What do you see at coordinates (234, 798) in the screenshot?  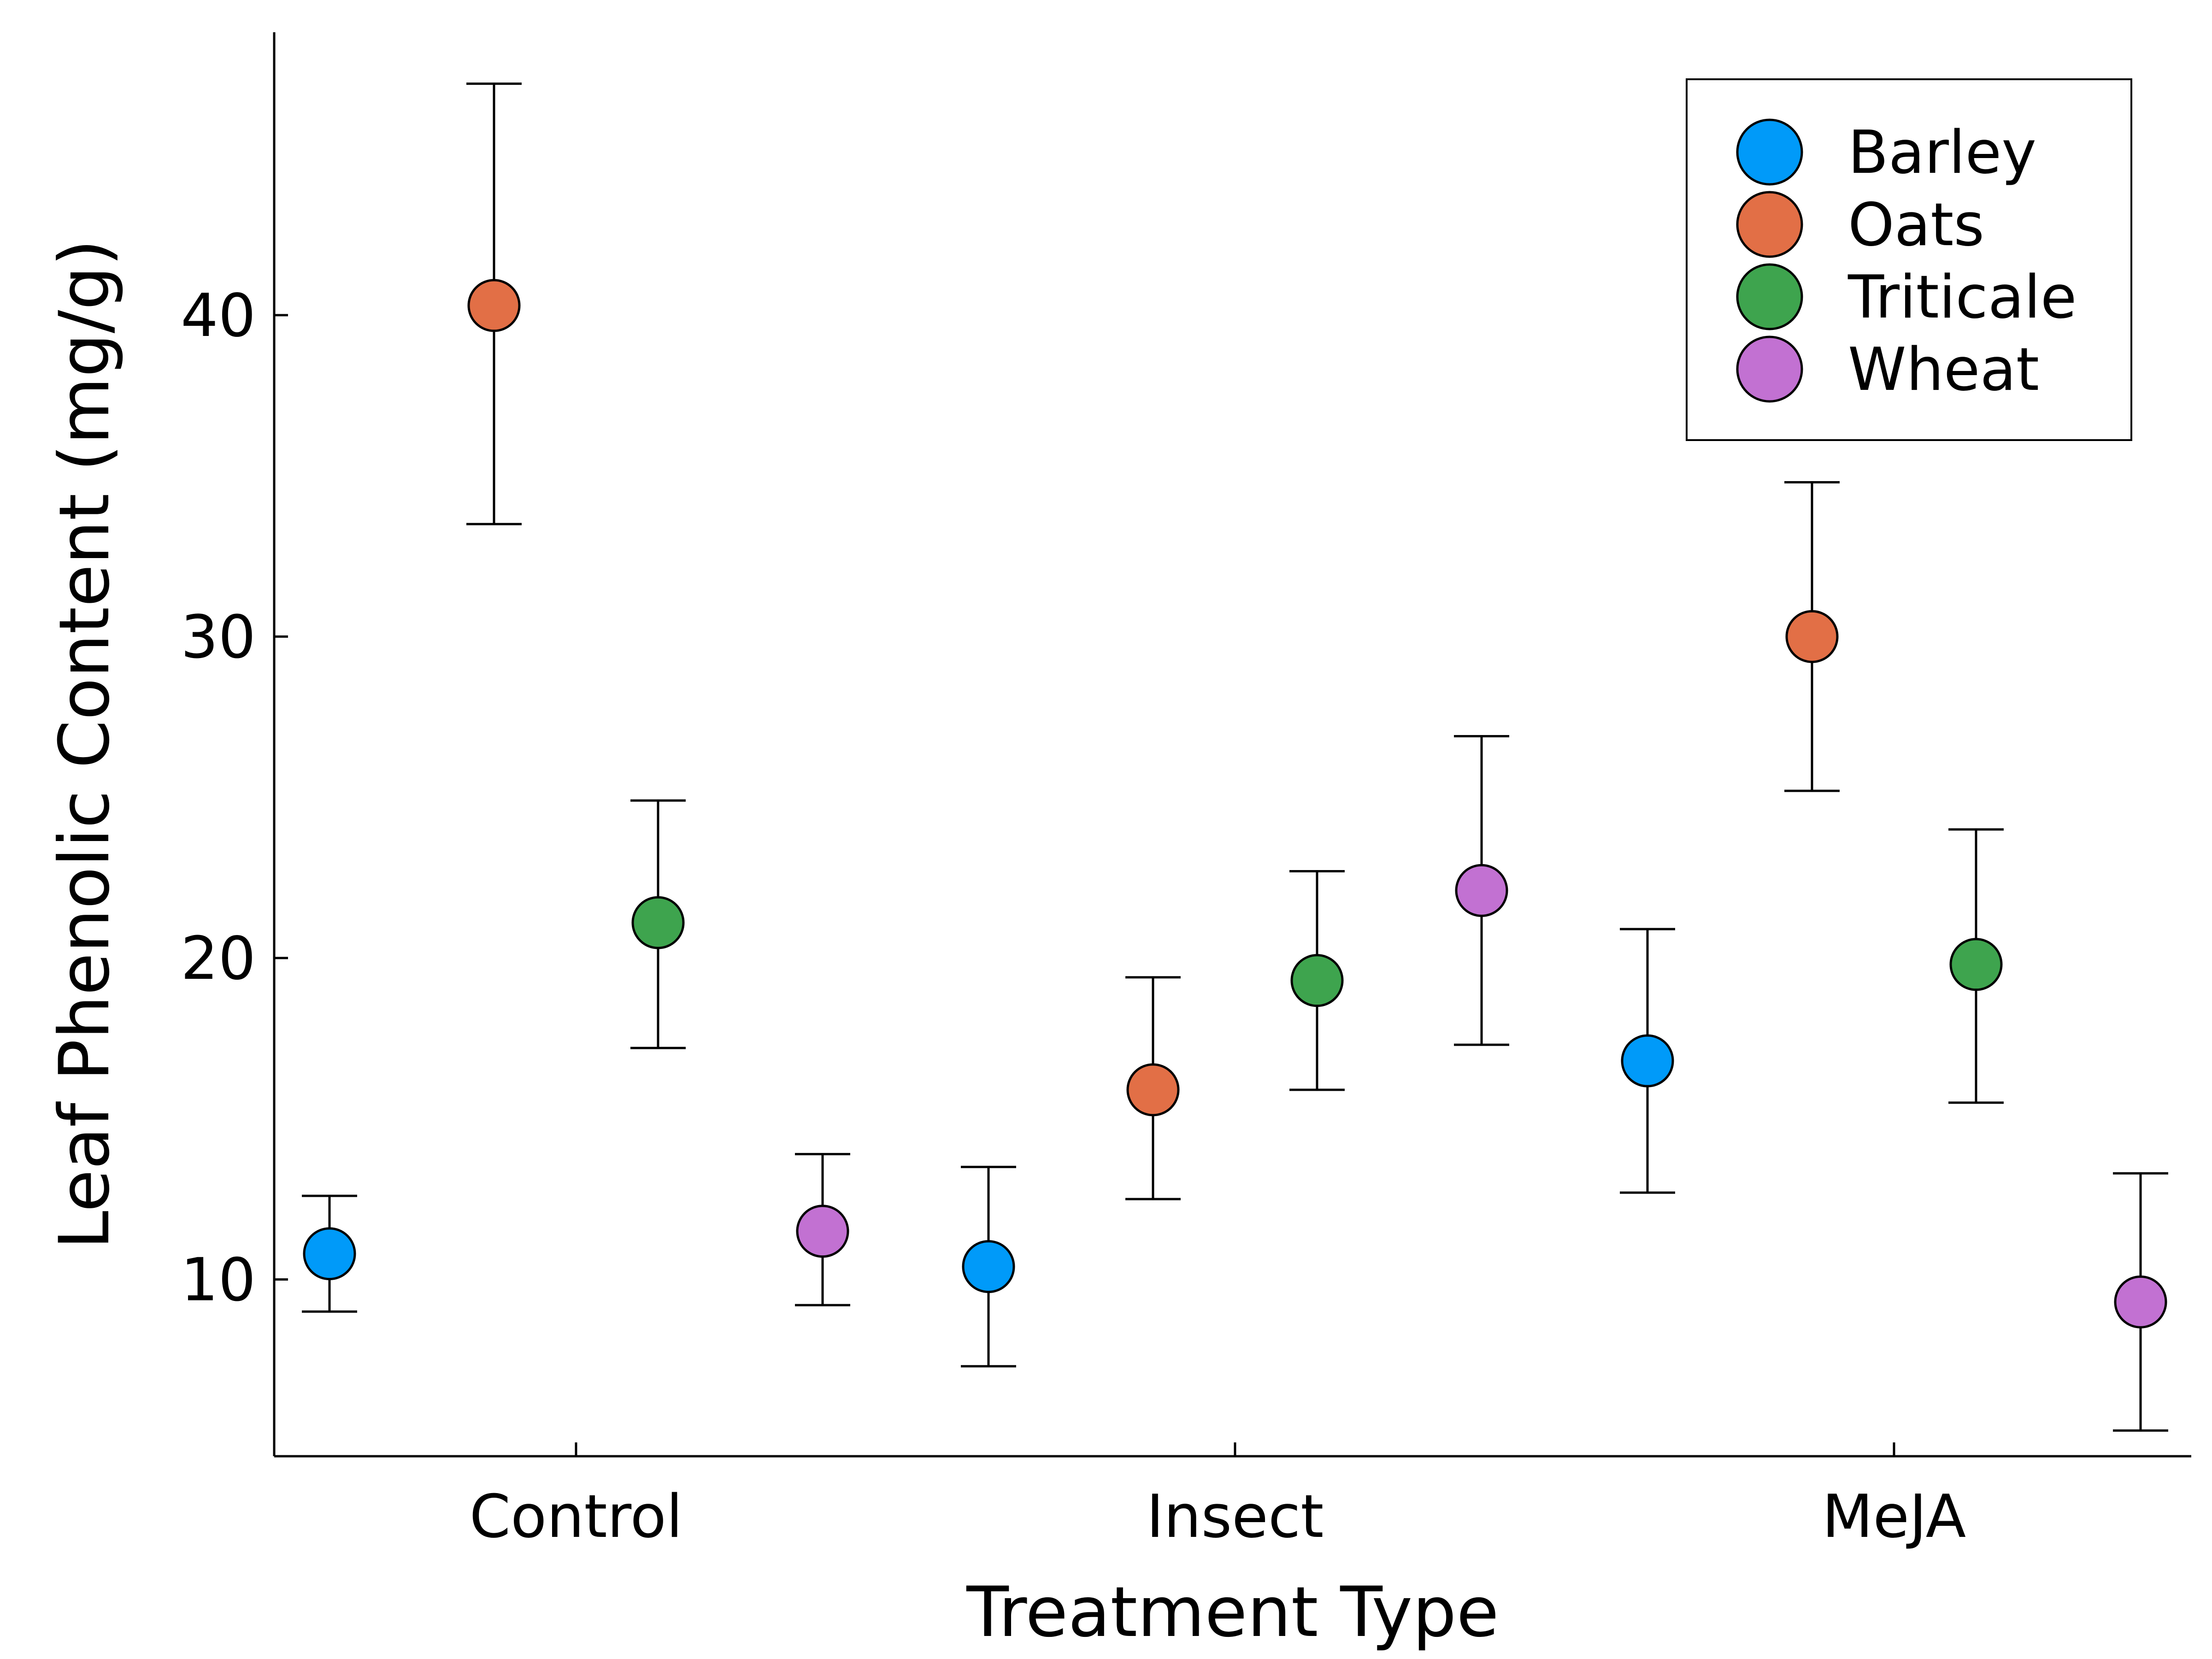 I see `y-ticks: 10 20 30 40` at bounding box center [234, 798].